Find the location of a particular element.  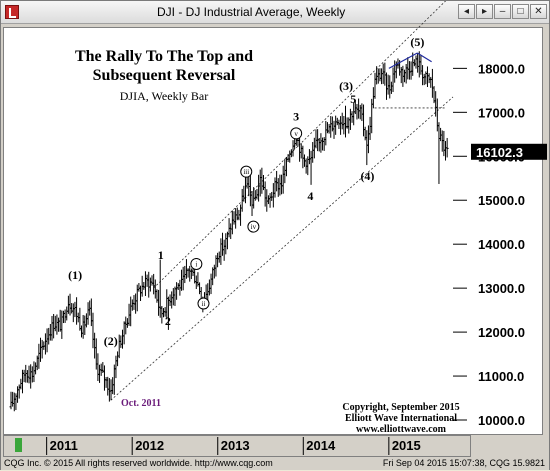

minimize-button: – is located at coordinates (502, 11).